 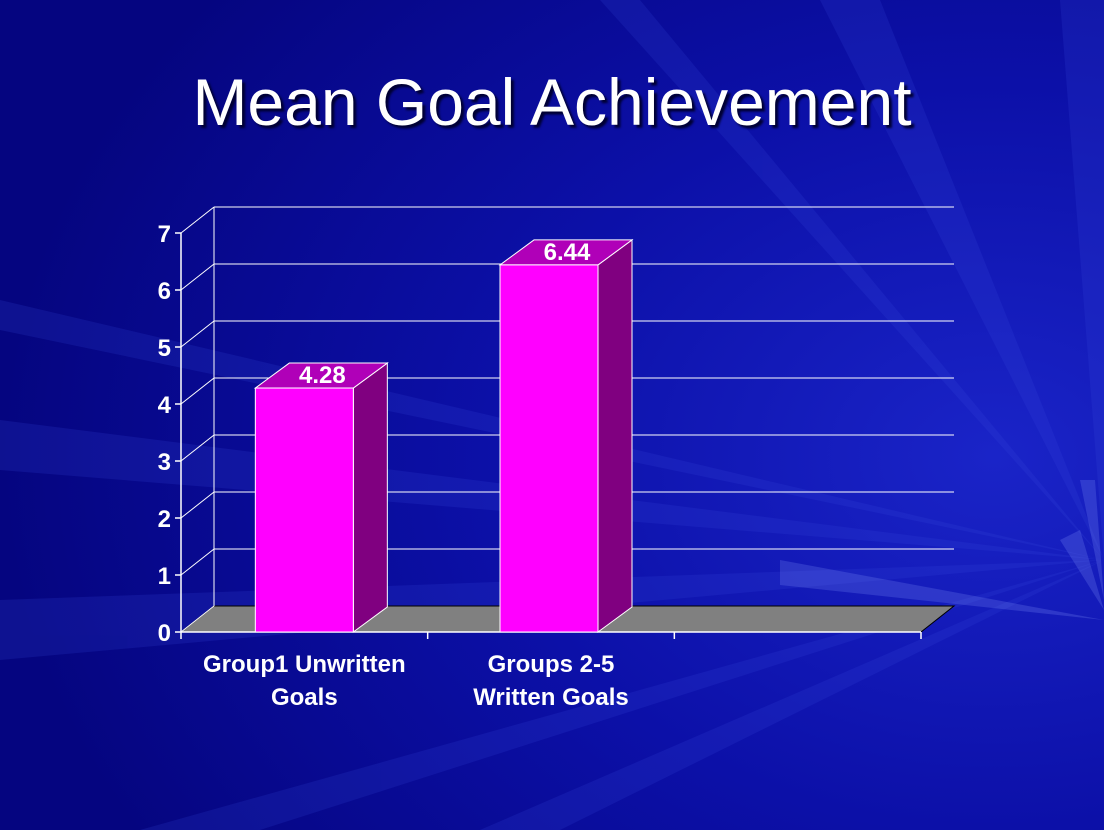 What do you see at coordinates (551, 697) in the screenshot?
I see `x-category-label: Written Goals` at bounding box center [551, 697].